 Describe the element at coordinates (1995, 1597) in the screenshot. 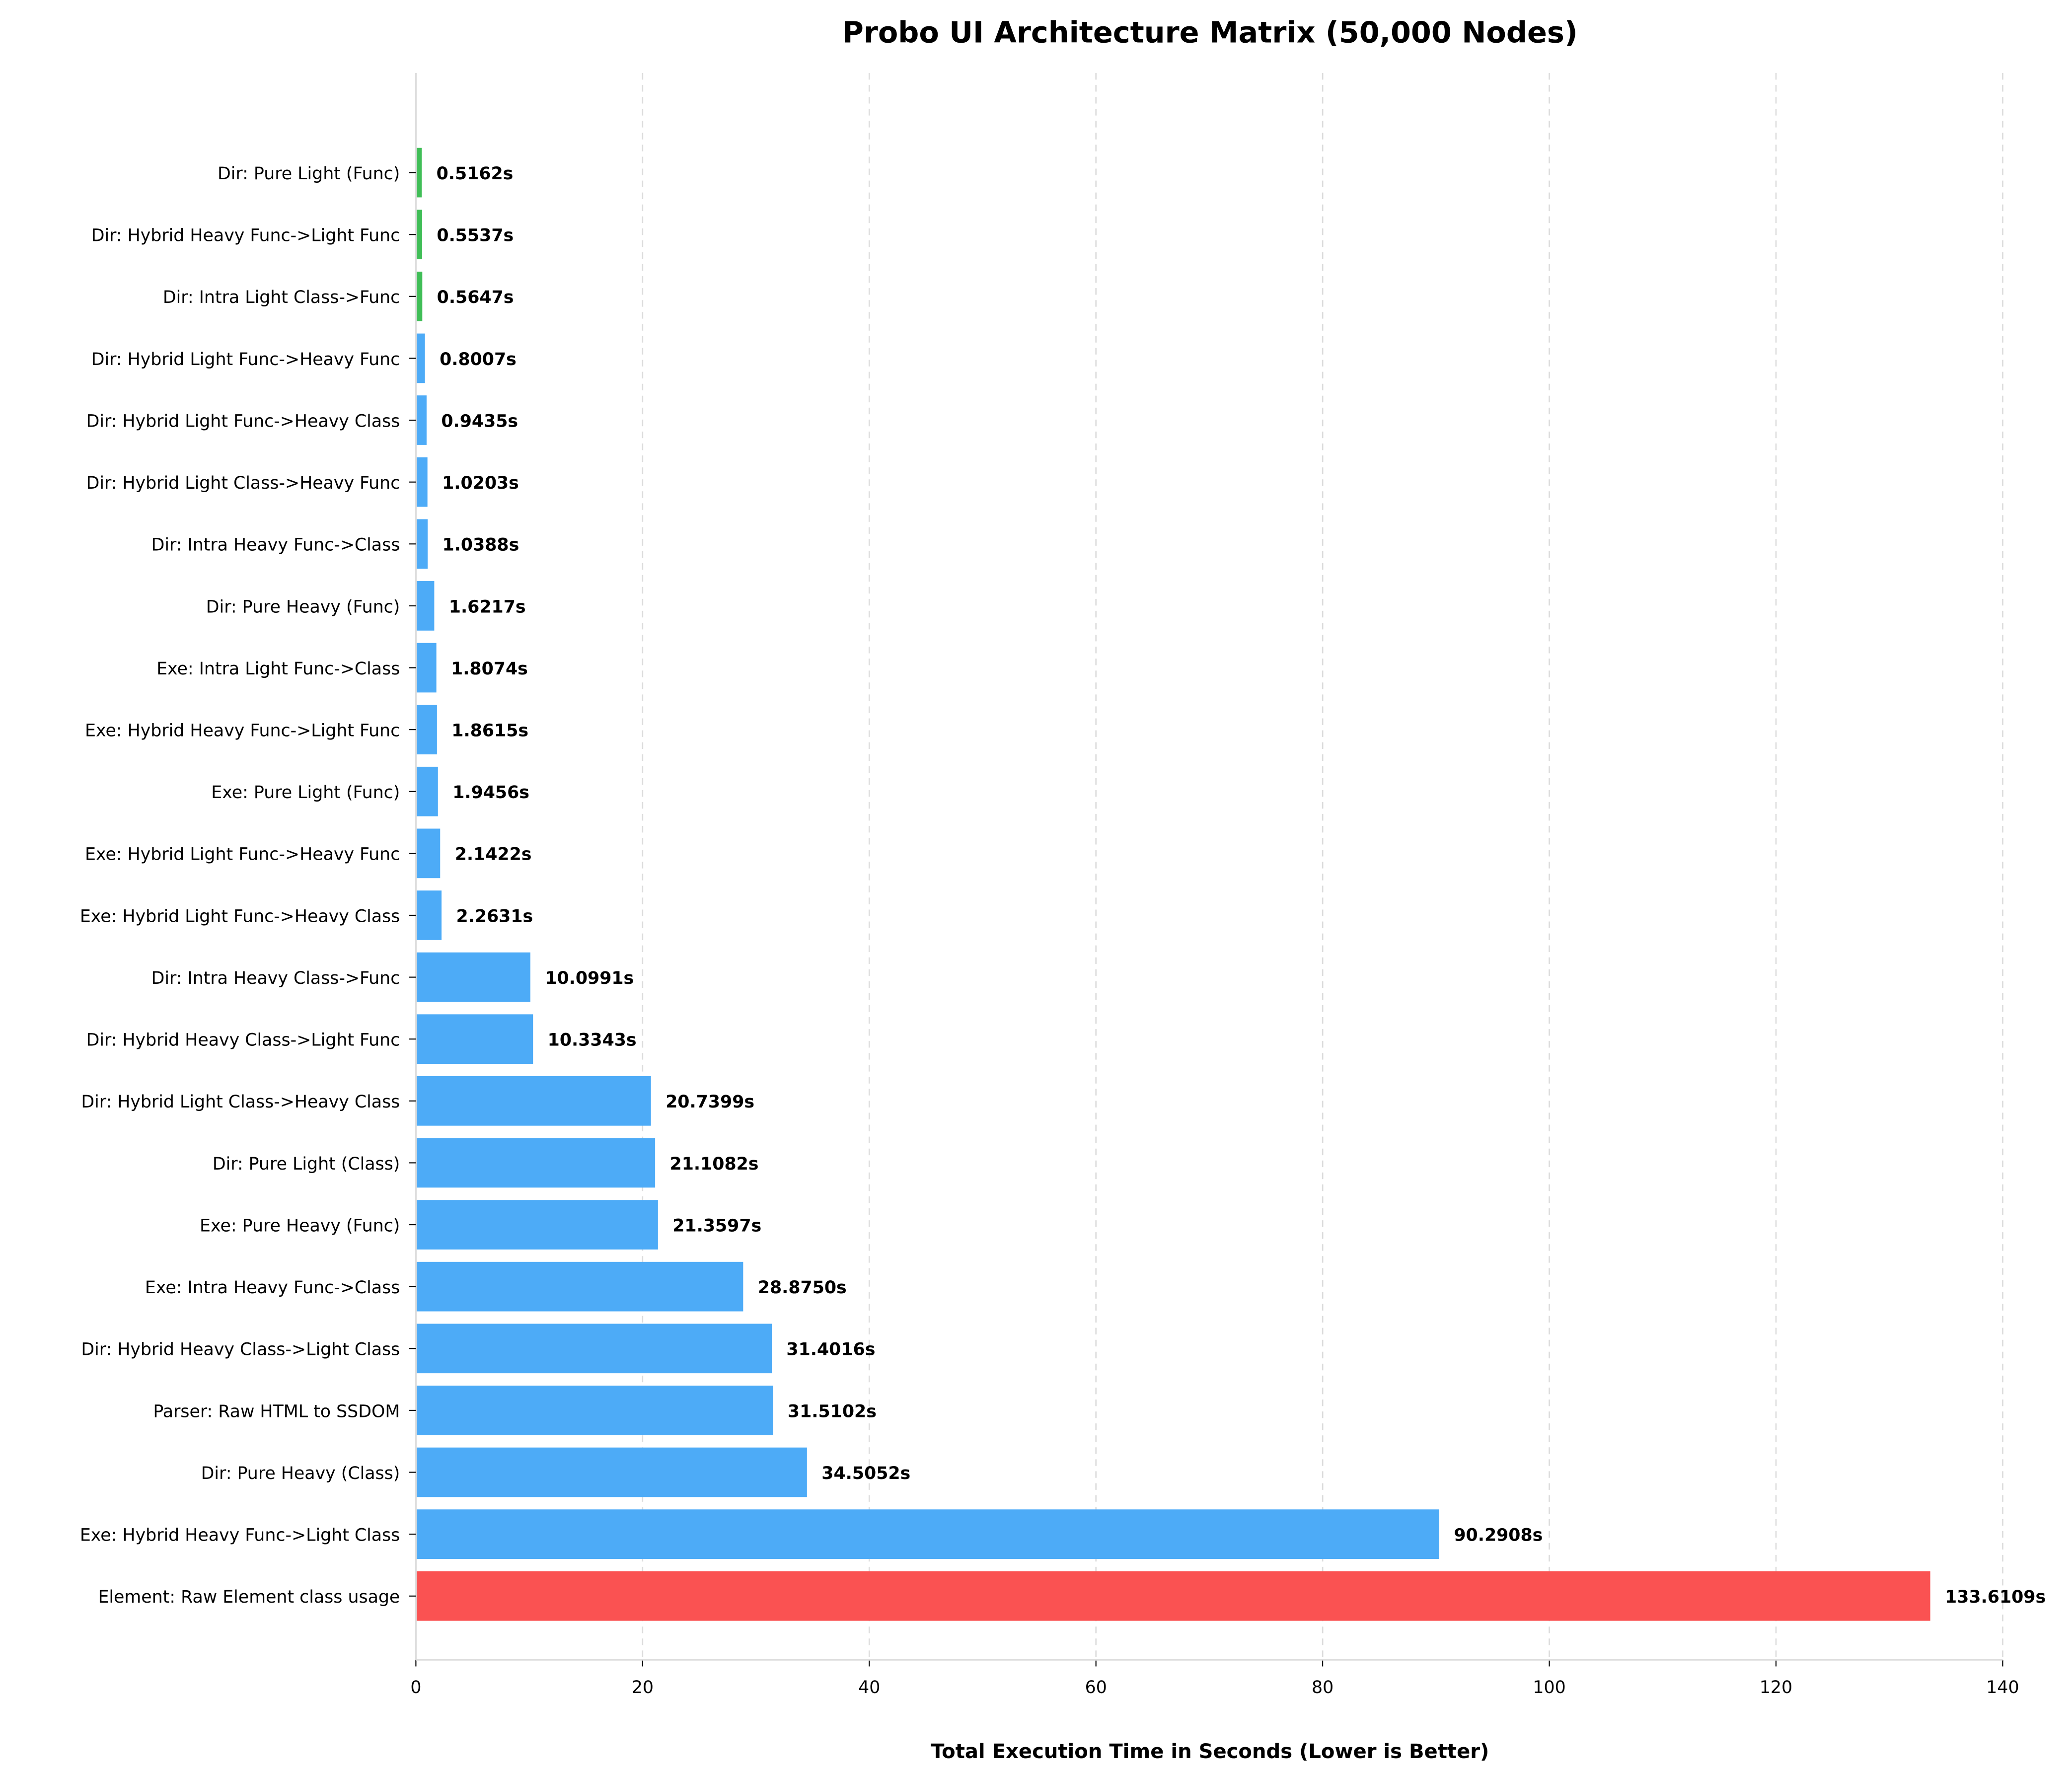

I see `data-label: 133.6109s` at that location.